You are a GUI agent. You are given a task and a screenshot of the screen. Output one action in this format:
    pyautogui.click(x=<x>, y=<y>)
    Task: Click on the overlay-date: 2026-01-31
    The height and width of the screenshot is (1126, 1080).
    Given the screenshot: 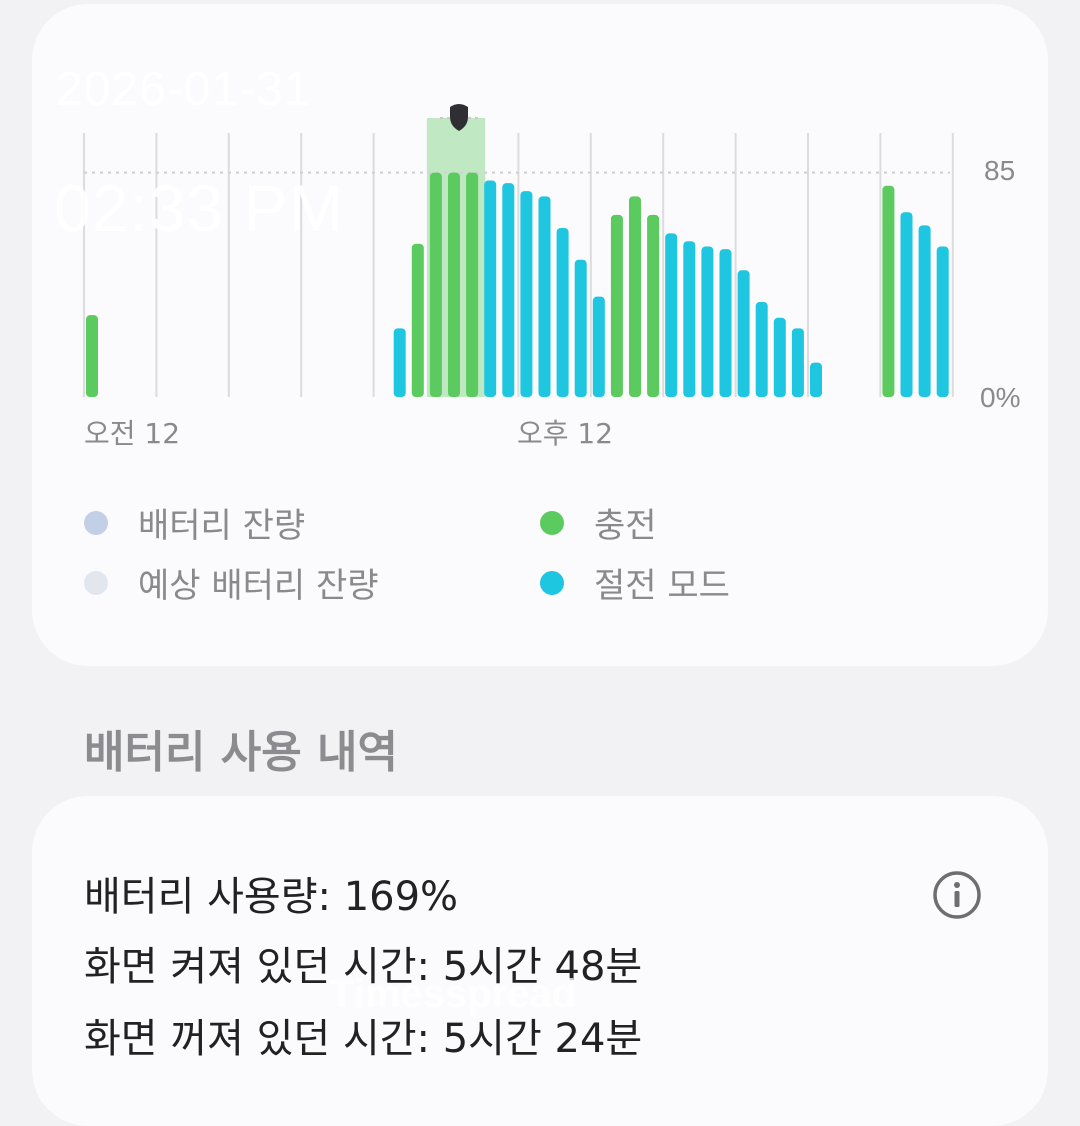 What is the action you would take?
    pyautogui.click(x=184, y=89)
    